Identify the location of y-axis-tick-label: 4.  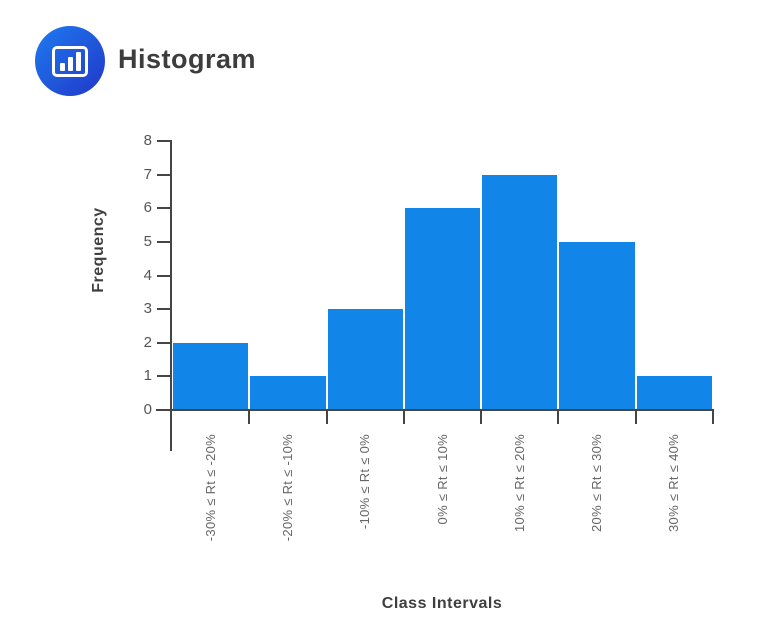
(147, 275).